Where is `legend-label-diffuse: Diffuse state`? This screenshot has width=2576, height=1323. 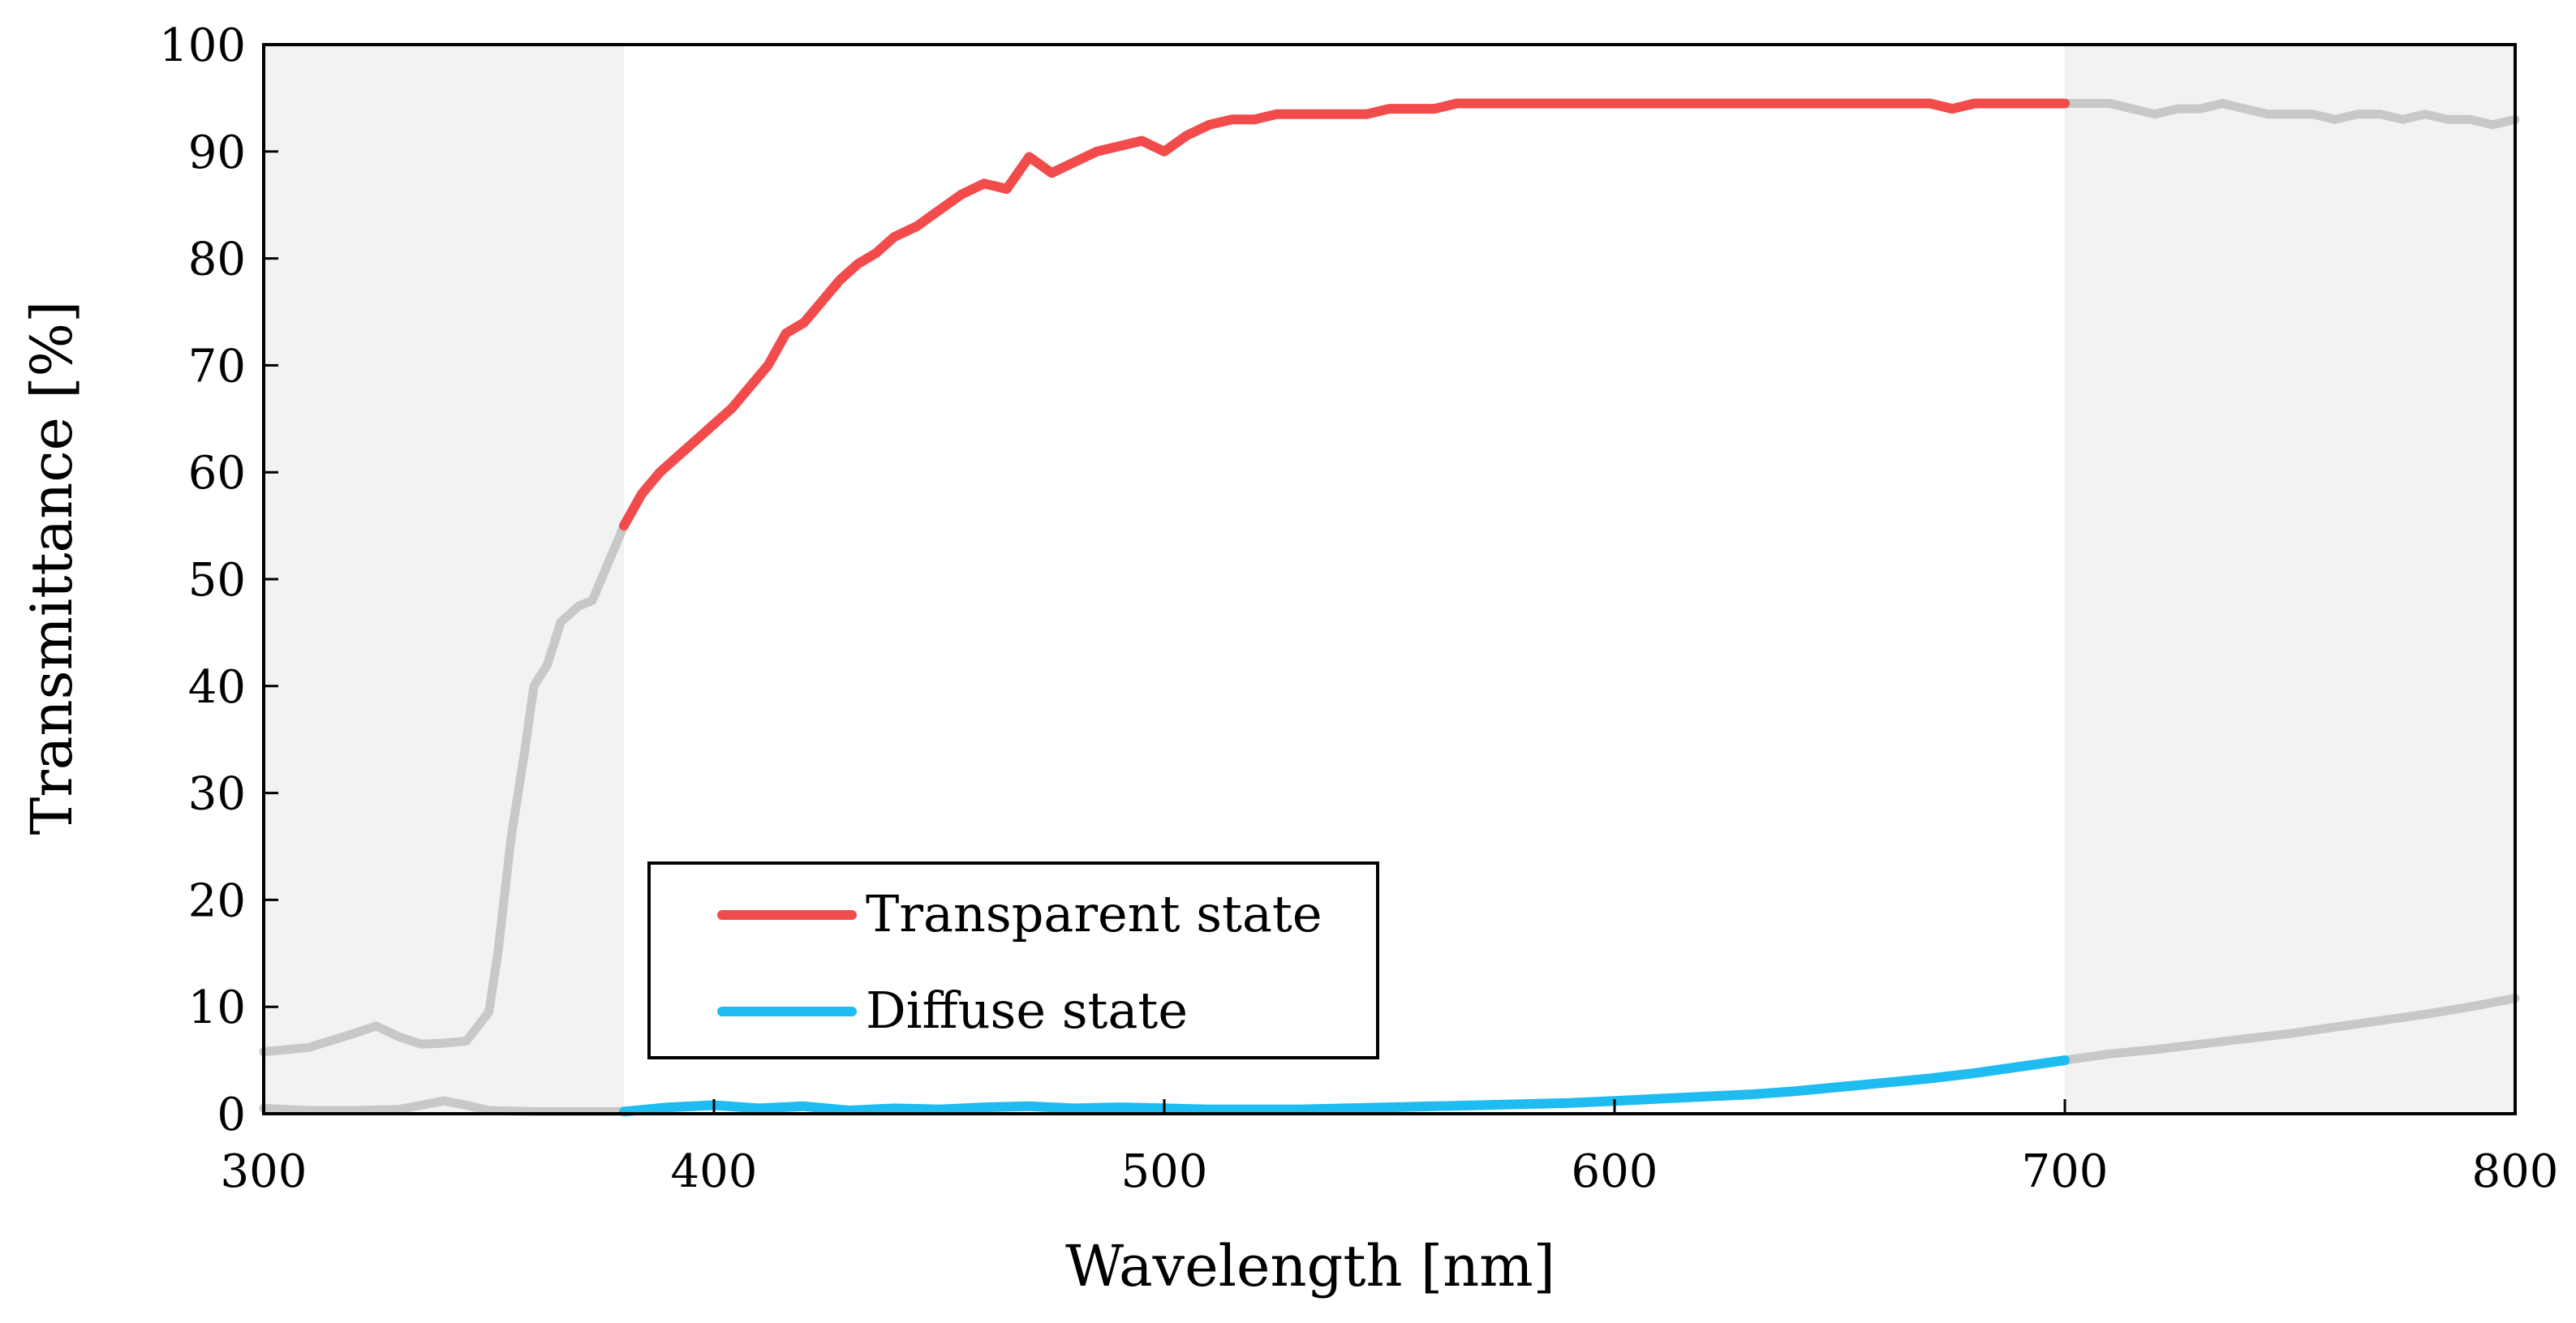
legend-label-diffuse: Diffuse state is located at coordinates (1027, 1010).